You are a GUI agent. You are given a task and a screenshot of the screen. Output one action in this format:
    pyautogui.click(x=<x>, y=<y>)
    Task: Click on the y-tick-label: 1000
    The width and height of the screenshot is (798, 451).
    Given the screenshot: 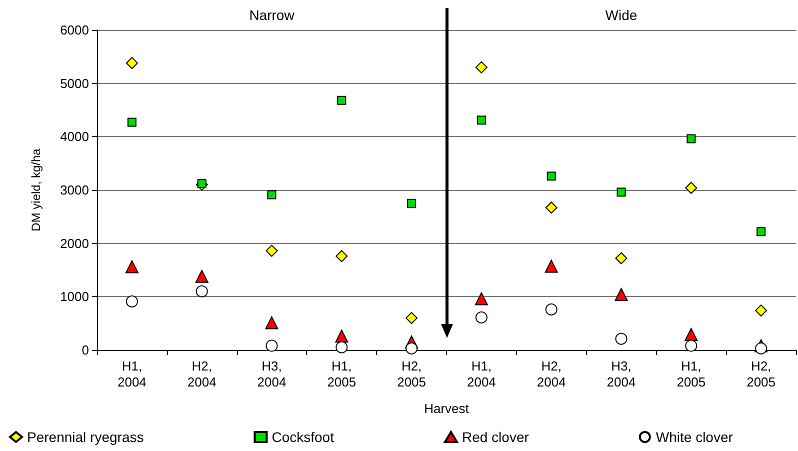 What is the action you would take?
    pyautogui.click(x=74, y=296)
    